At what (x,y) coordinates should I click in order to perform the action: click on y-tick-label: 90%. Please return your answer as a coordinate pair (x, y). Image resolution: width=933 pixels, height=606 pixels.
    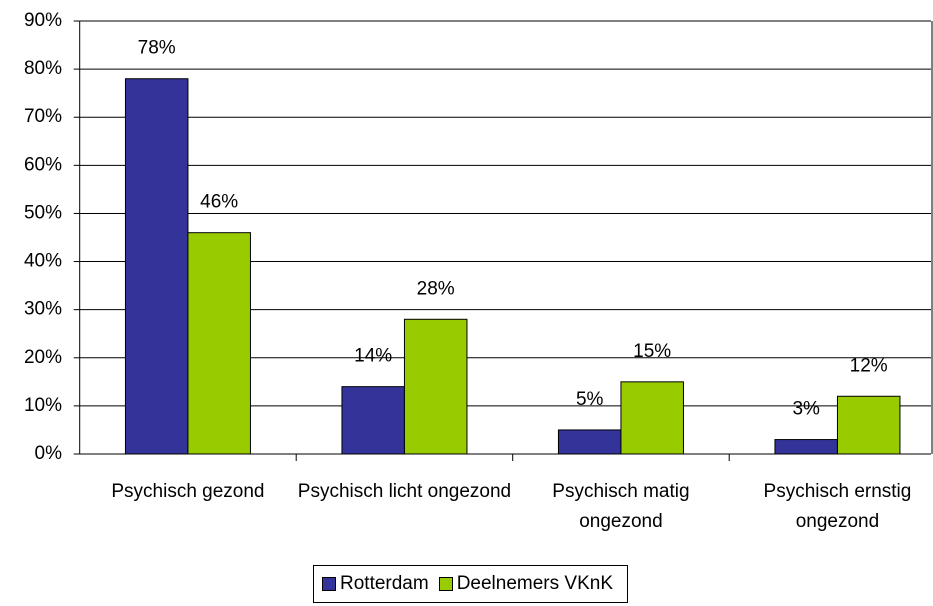
    Looking at the image, I should click on (43, 20).